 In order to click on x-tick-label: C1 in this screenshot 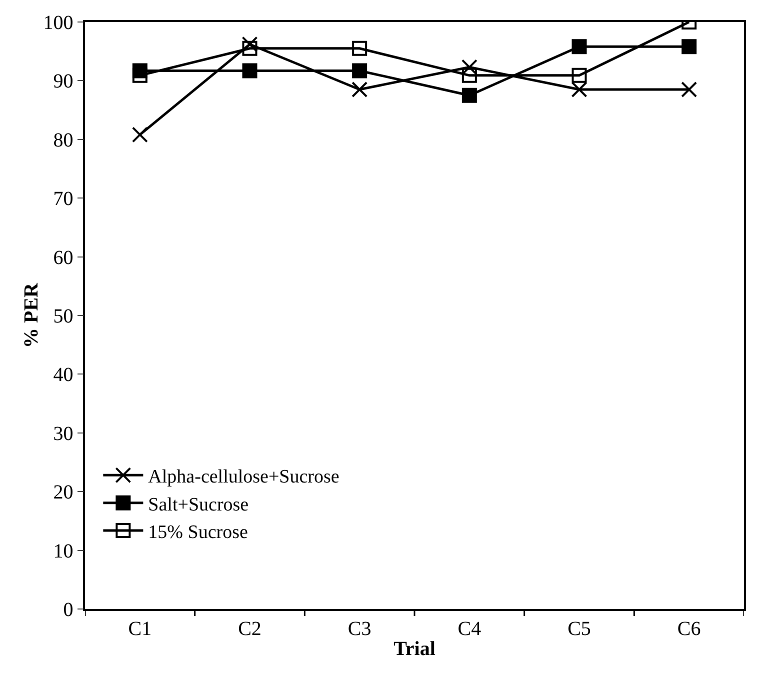, I will do `click(140, 629)`.